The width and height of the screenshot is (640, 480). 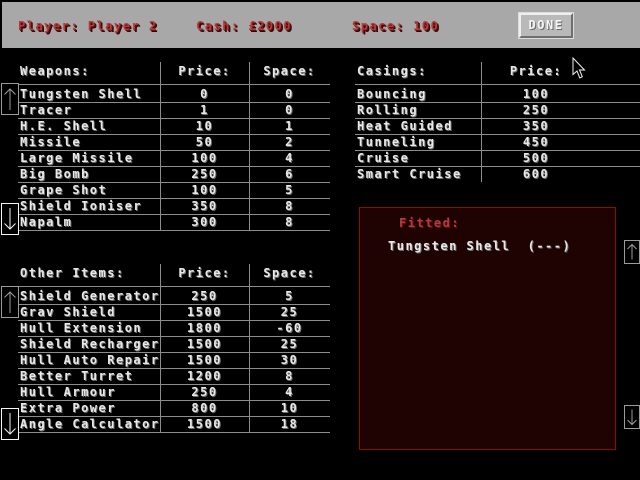 I want to click on table-row: Grape Shot 100 5, so click(x=174, y=191).